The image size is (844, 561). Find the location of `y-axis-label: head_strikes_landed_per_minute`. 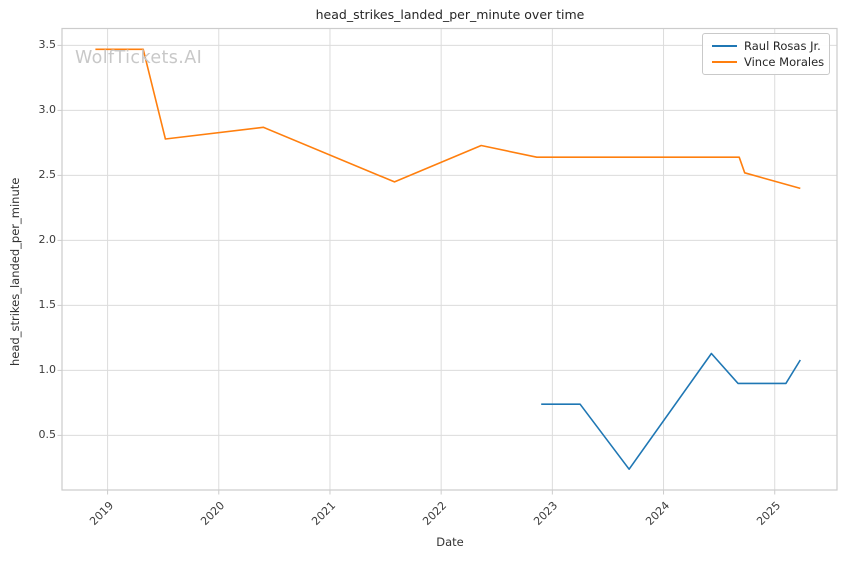

y-axis-label: head_strikes_landed_per_minute is located at coordinates (15, 271).